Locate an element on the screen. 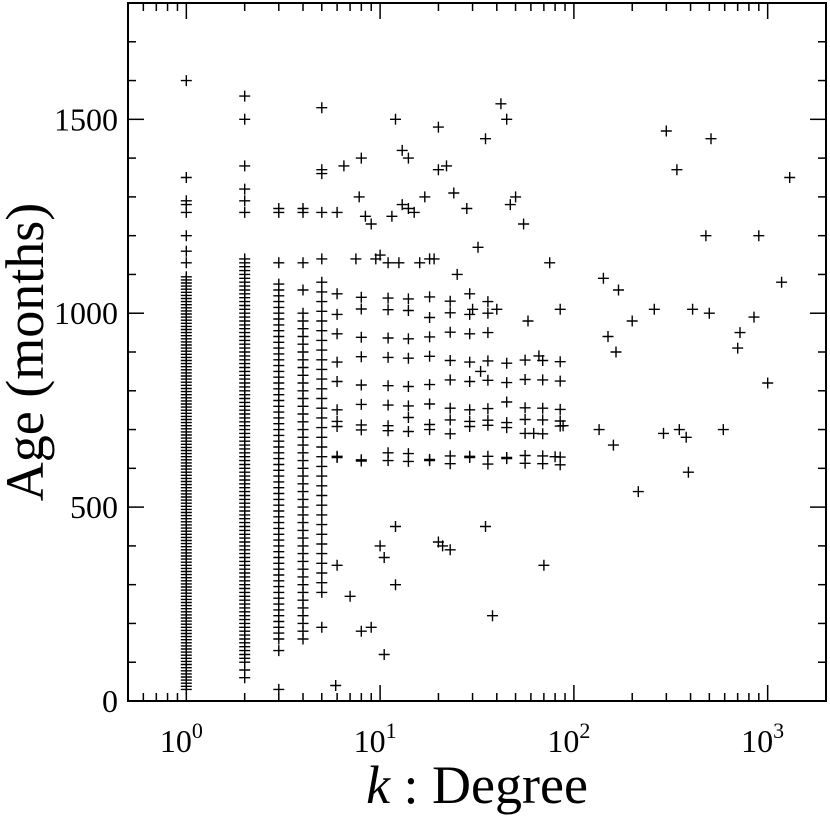 The width and height of the screenshot is (830, 818). y-tick-label: 1500 is located at coordinates (86, 119).